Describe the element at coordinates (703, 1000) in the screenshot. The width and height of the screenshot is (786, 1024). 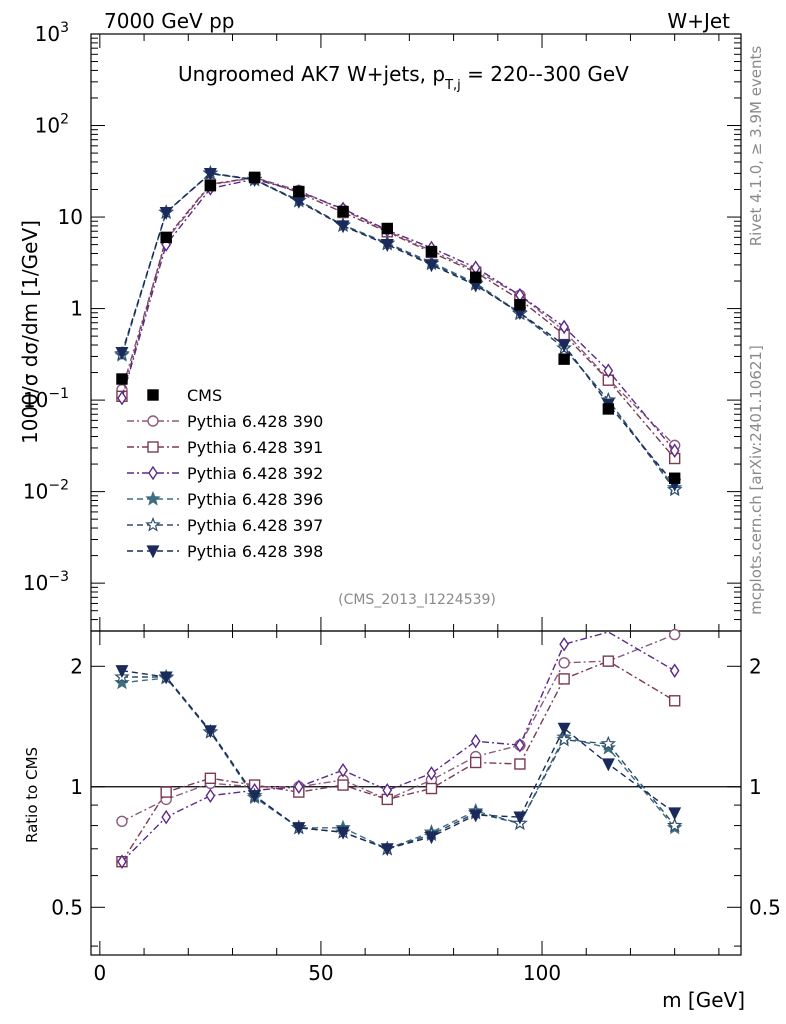
I see `x-axis-label: m [GeV]` at that location.